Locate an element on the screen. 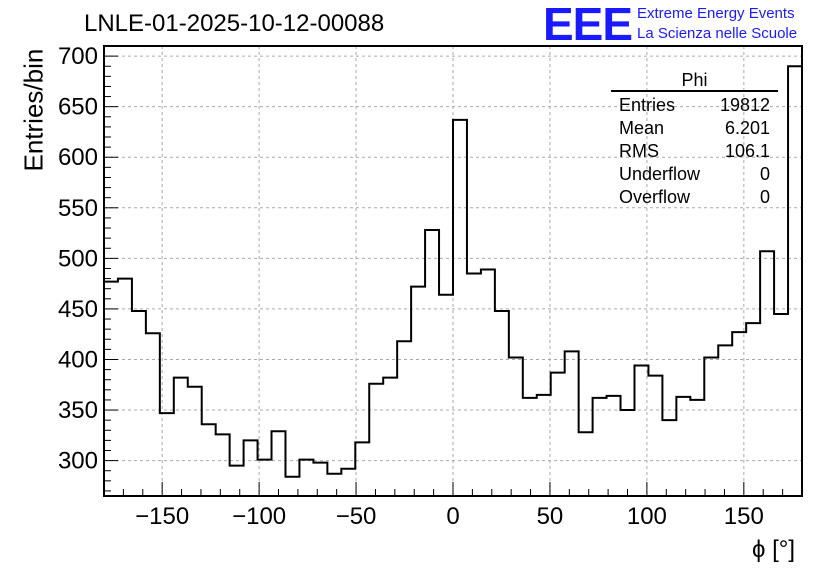 This screenshot has height=572, width=836. y-tick-label: 300 is located at coordinates (78, 461).